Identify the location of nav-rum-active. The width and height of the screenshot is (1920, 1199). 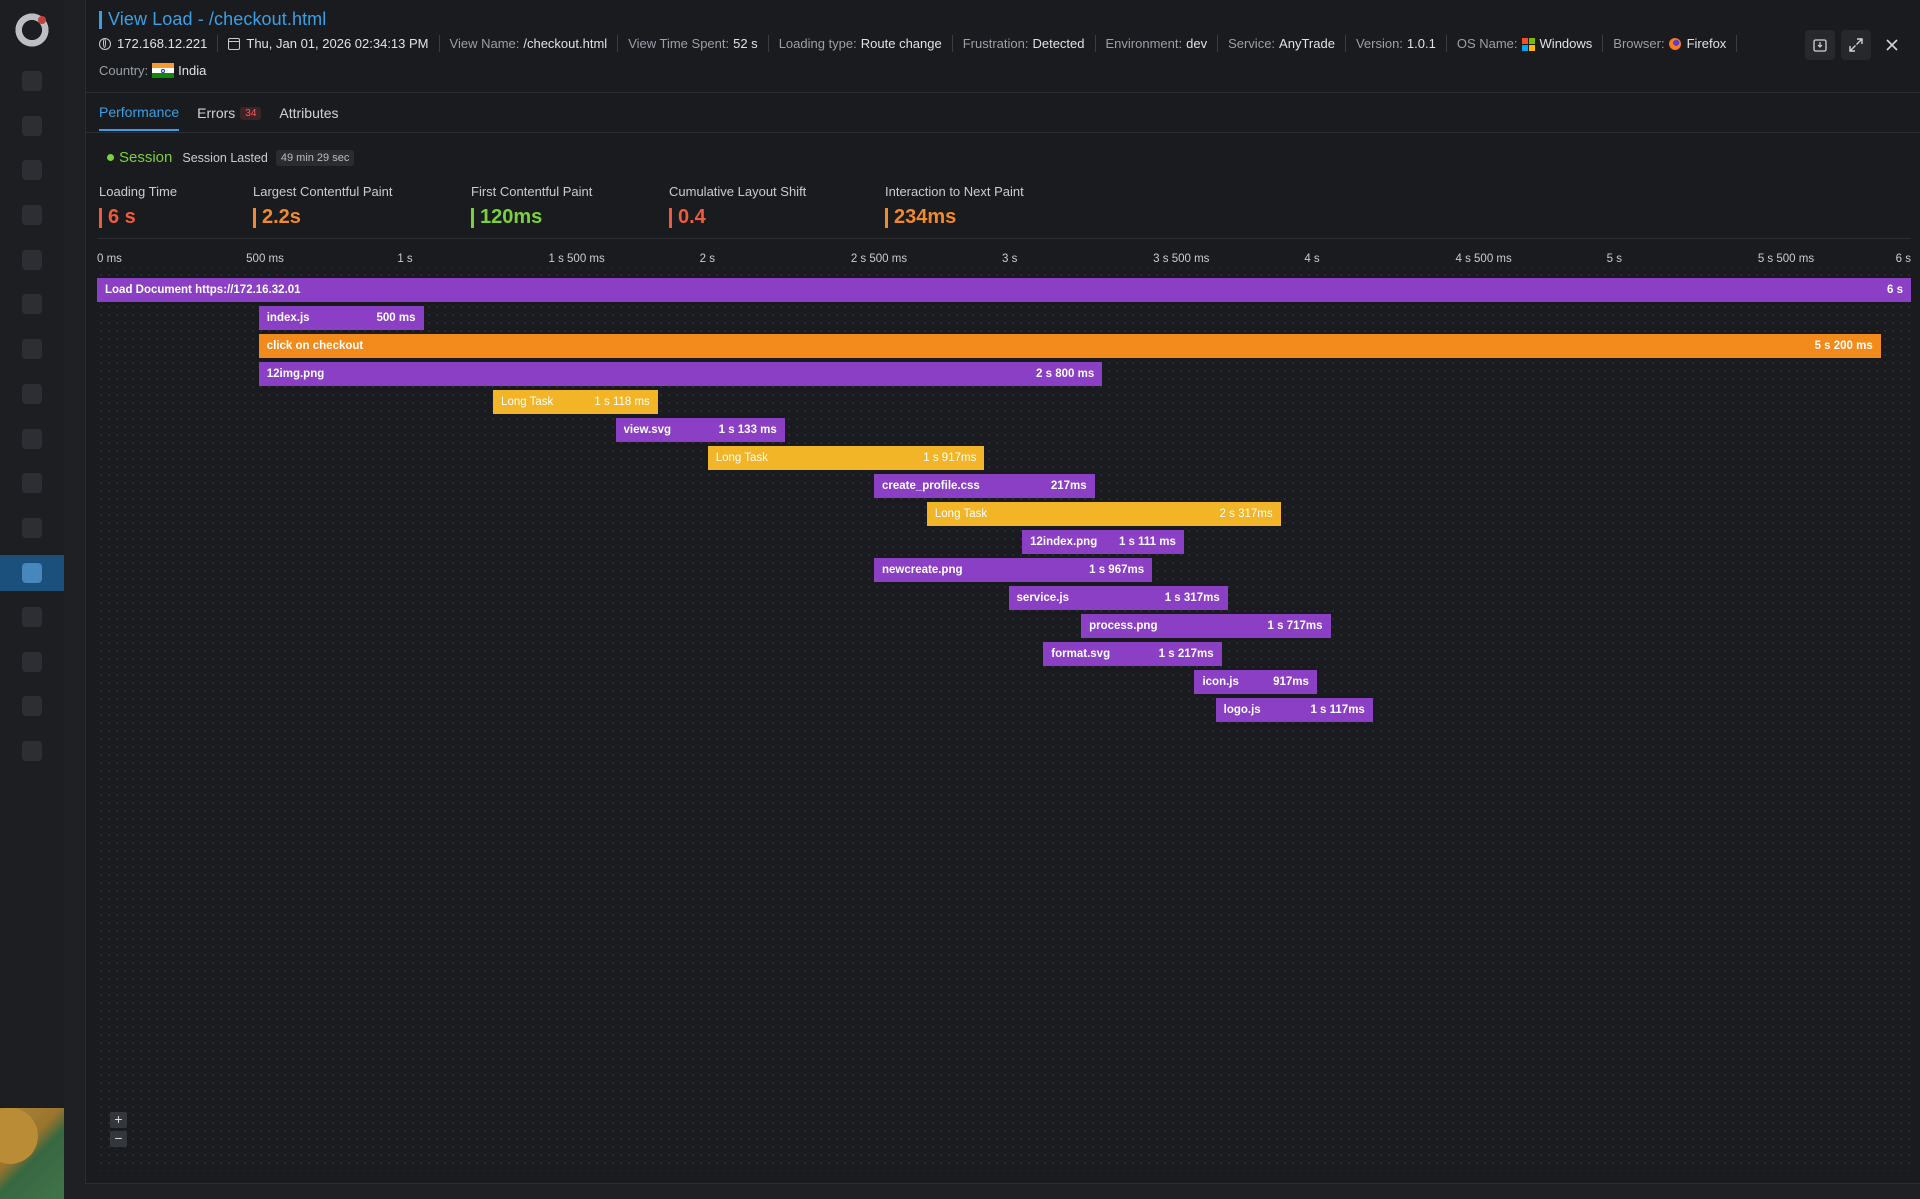
(32, 573).